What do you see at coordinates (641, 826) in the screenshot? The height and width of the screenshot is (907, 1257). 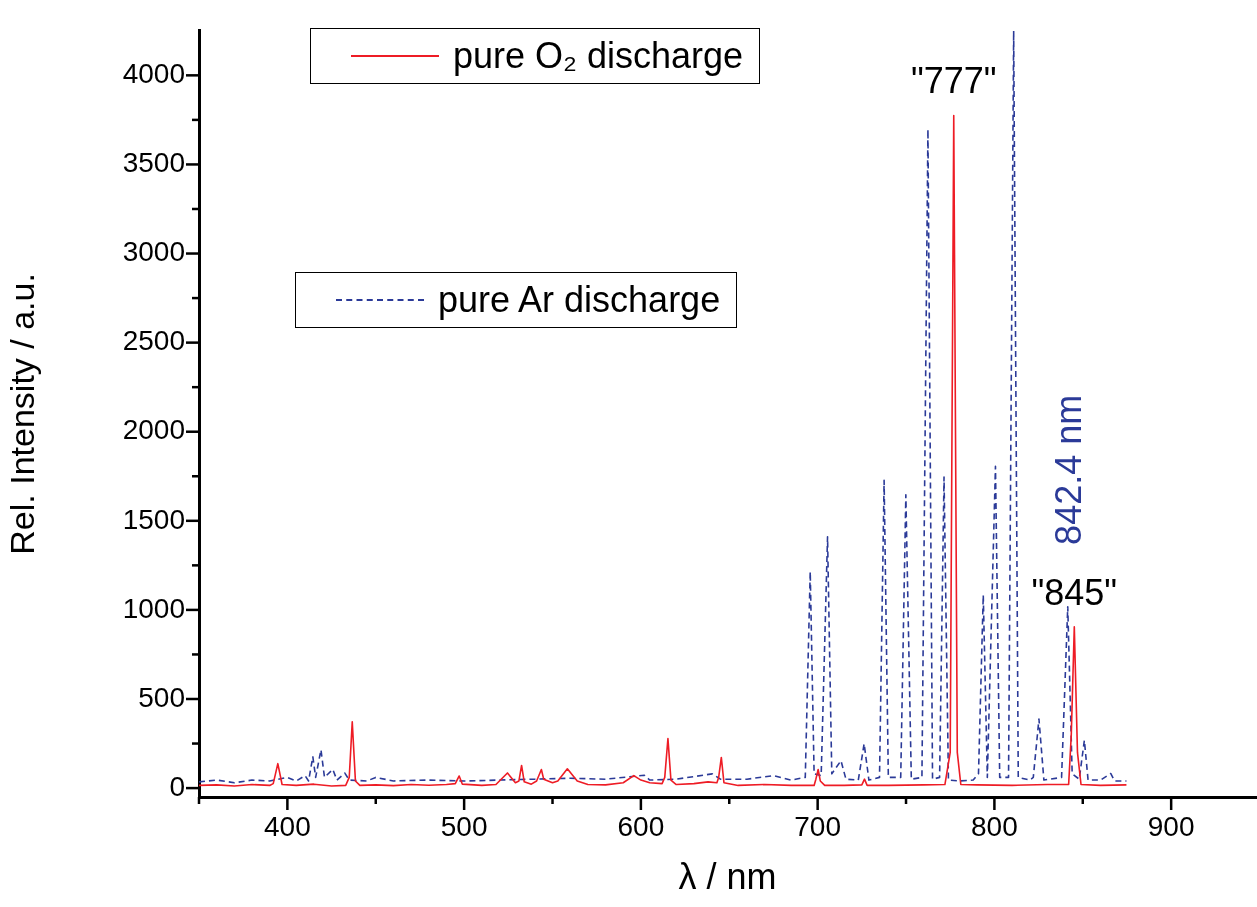 I see `x-tick-label: 600` at bounding box center [641, 826].